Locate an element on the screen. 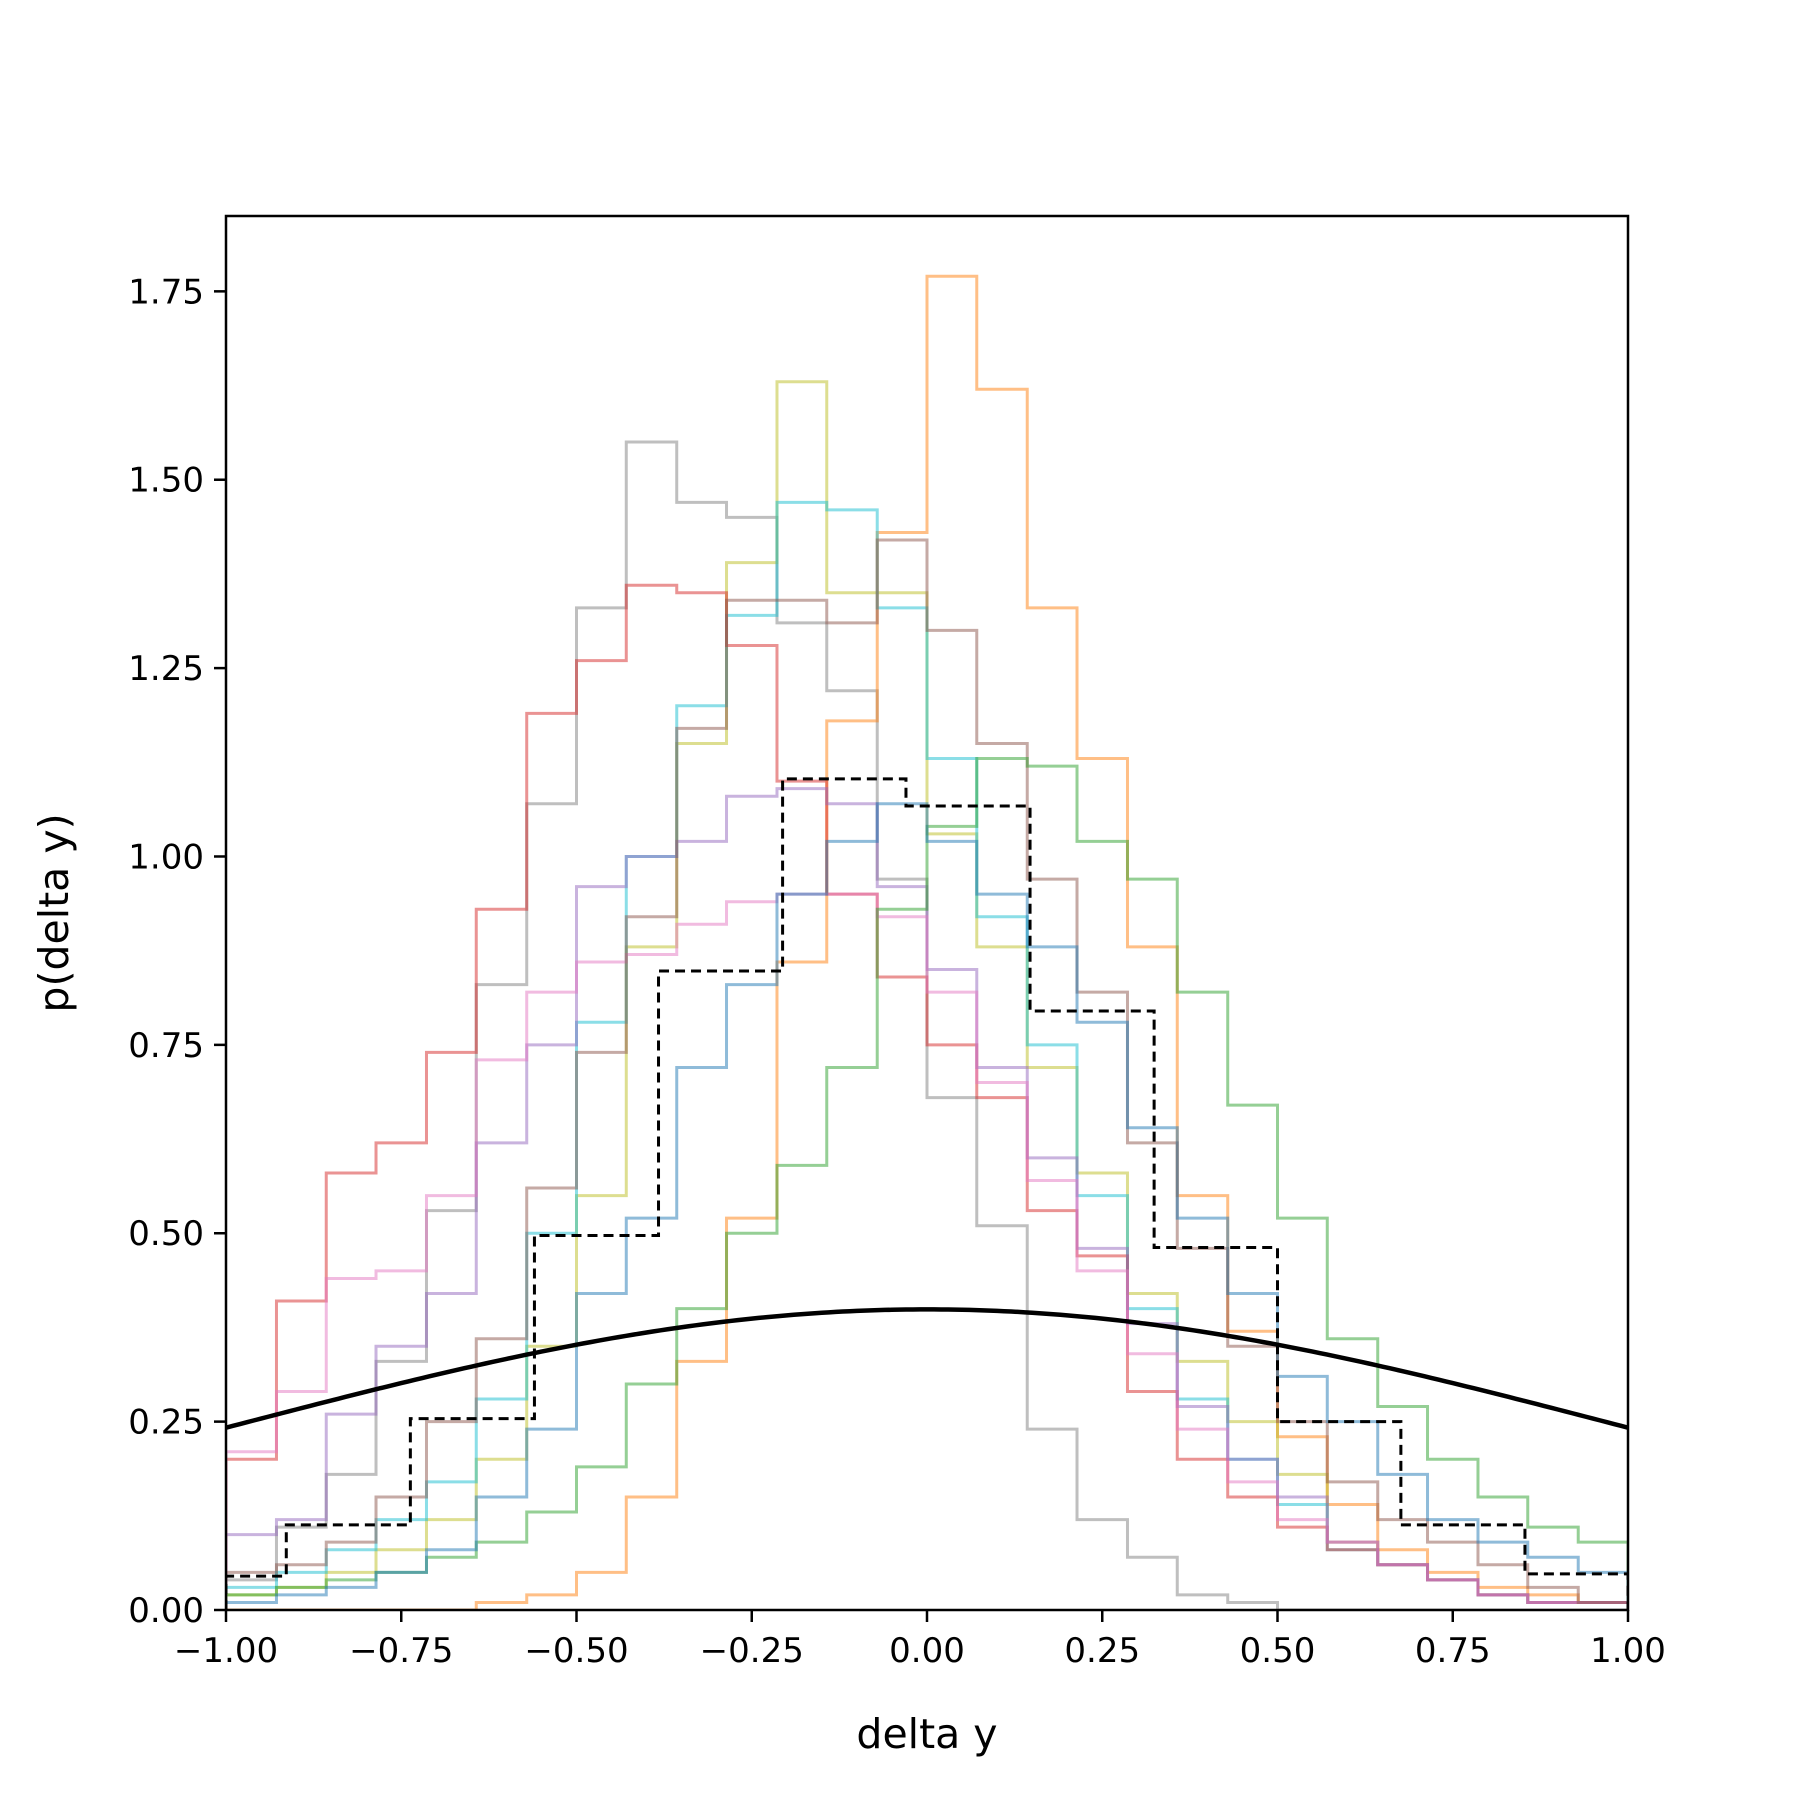 The image size is (1800, 1800). x-tick-label: −0.50 is located at coordinates (576, 1651).